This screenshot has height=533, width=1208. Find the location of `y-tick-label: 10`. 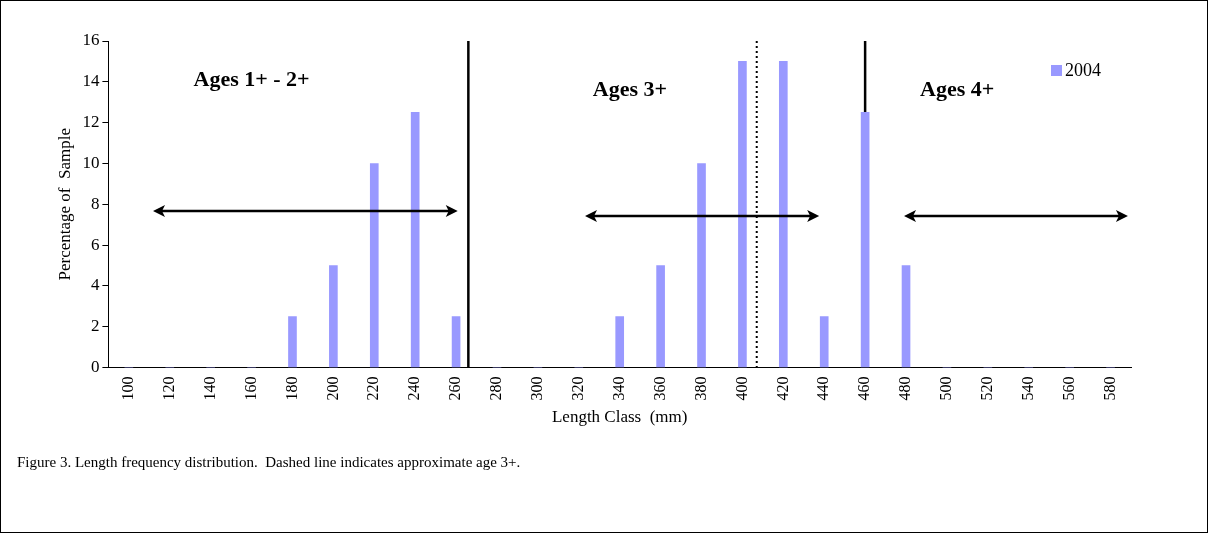

y-tick-label: 10 is located at coordinates (91, 162).